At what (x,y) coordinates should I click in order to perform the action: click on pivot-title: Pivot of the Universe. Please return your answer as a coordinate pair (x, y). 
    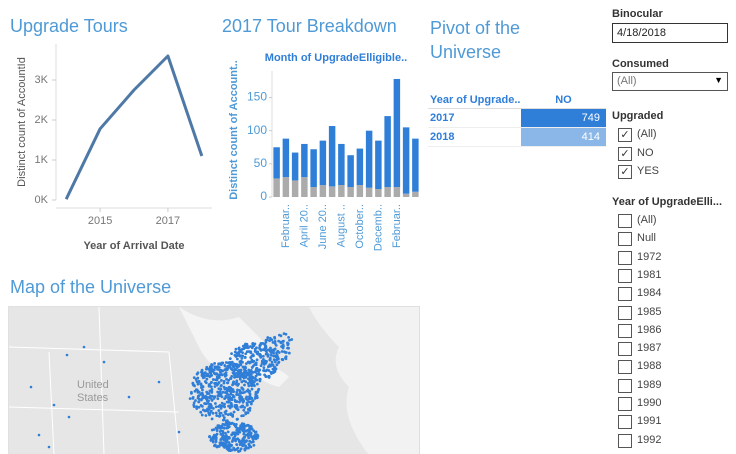
    Looking at the image, I should click on (475, 40).